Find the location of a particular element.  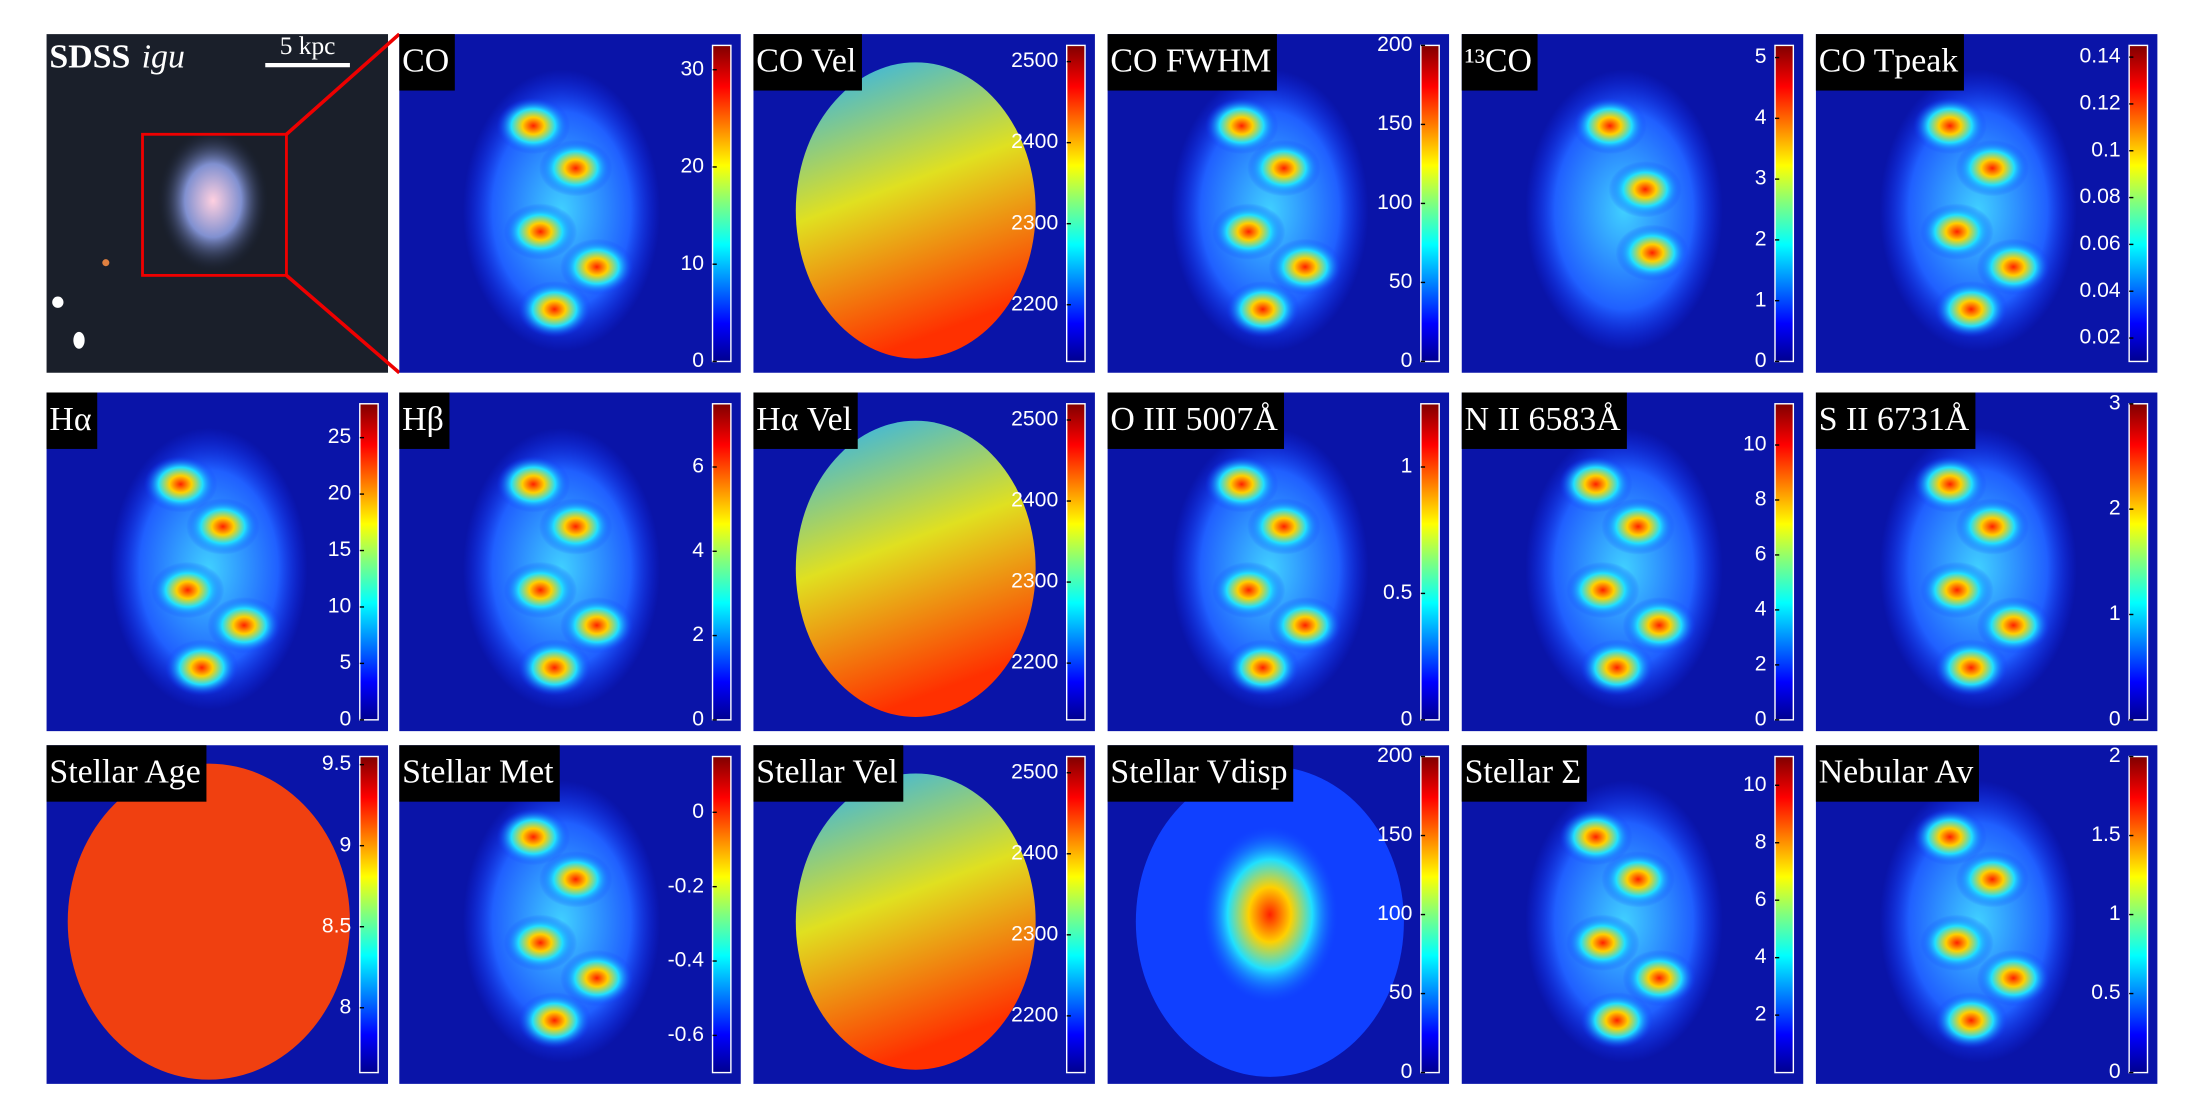

colorbar-tick-label: 10 is located at coordinates (1755, 444).